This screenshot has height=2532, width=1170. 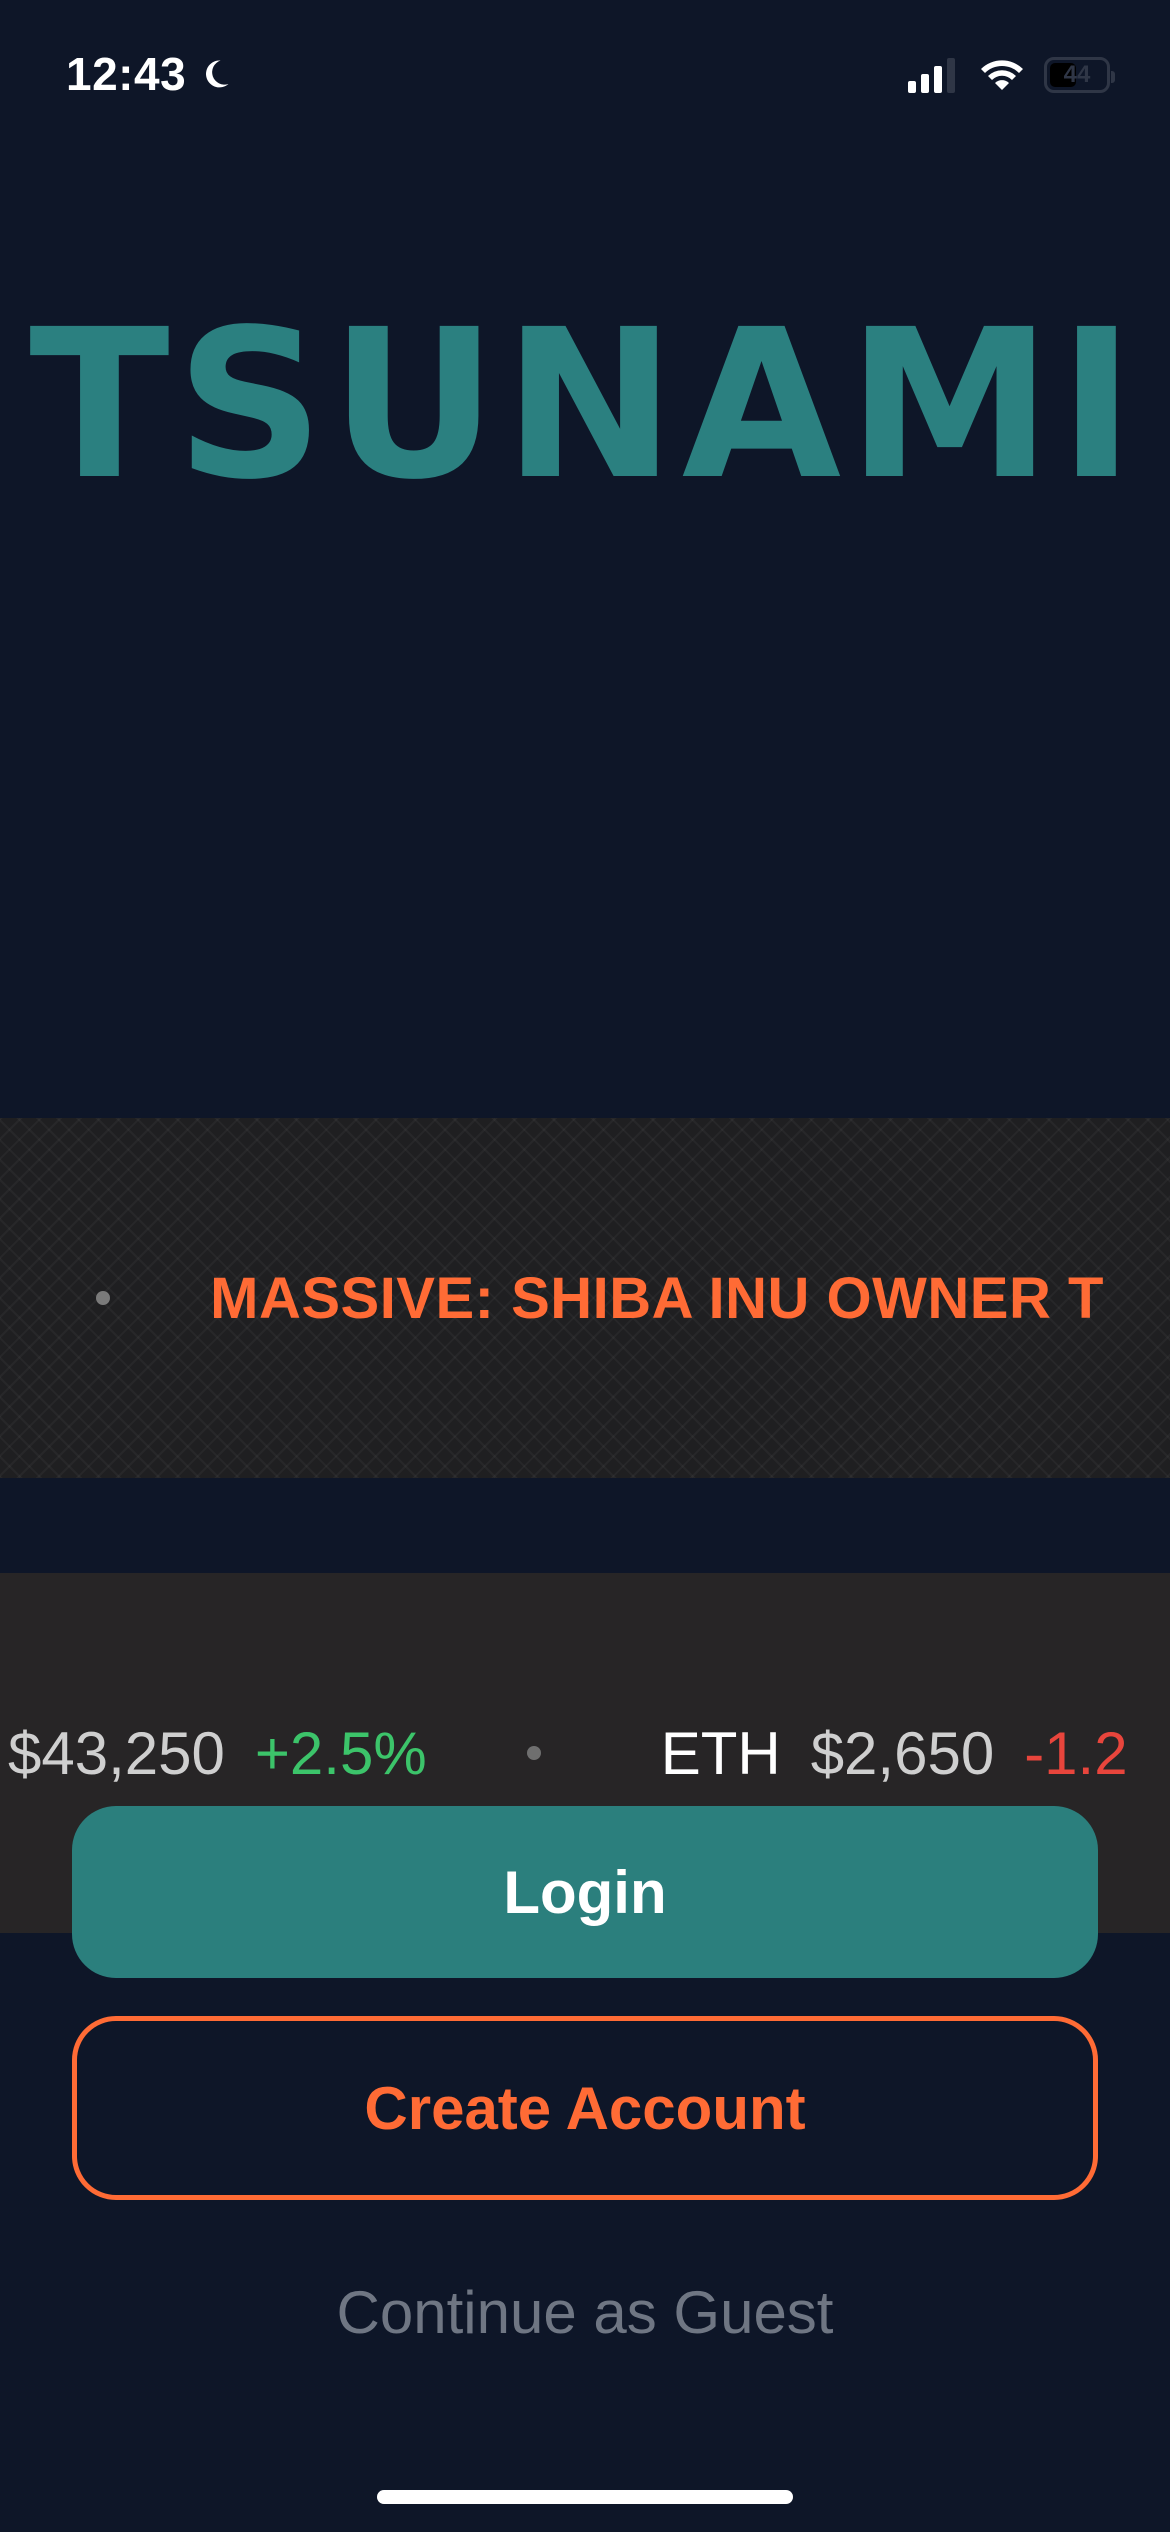 I want to click on status-icons: 44, so click(x=1011, y=75).